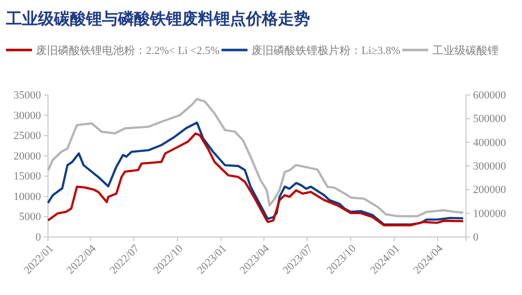  What do you see at coordinates (465, 50) in the screenshot?
I see `legend-label: 工业级碳酸锂` at bounding box center [465, 50].